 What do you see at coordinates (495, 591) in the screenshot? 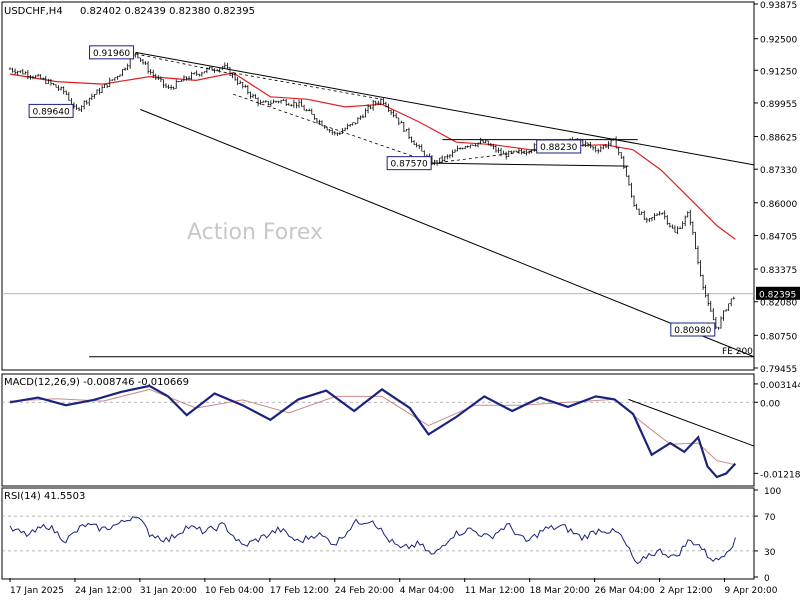
I see `x-tick-label: 11 Mar 12:00` at bounding box center [495, 591].